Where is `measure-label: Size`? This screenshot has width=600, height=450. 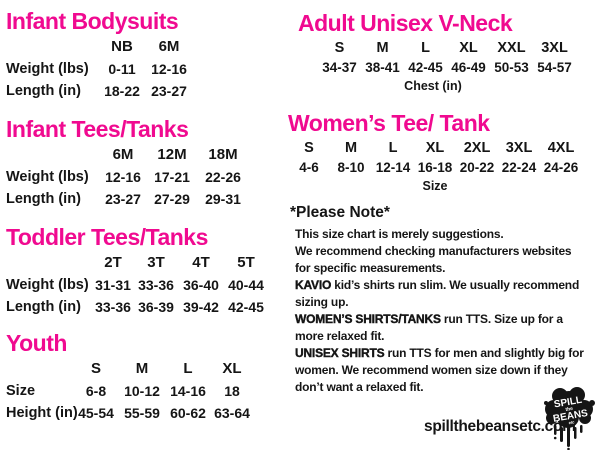
measure-label: Size is located at coordinates (435, 186).